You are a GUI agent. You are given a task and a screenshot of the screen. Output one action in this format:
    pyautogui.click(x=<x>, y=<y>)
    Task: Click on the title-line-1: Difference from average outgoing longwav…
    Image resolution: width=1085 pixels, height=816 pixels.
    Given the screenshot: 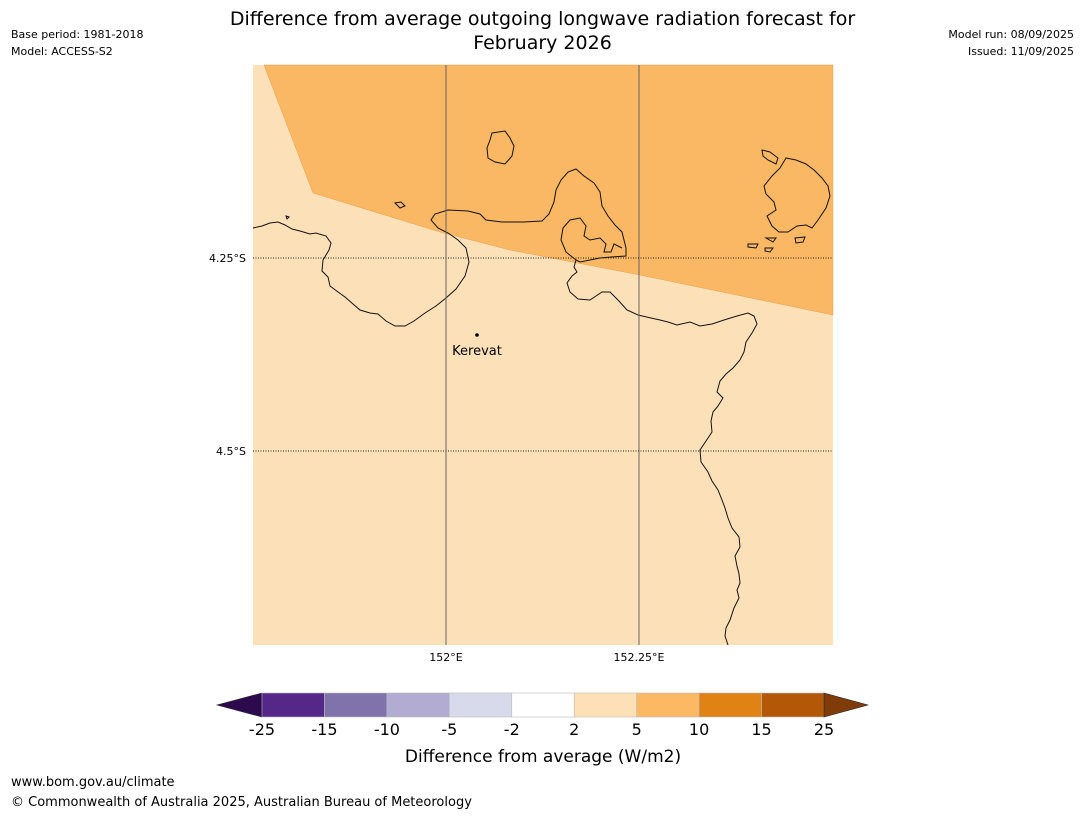 What is the action you would take?
    pyautogui.click(x=542, y=19)
    